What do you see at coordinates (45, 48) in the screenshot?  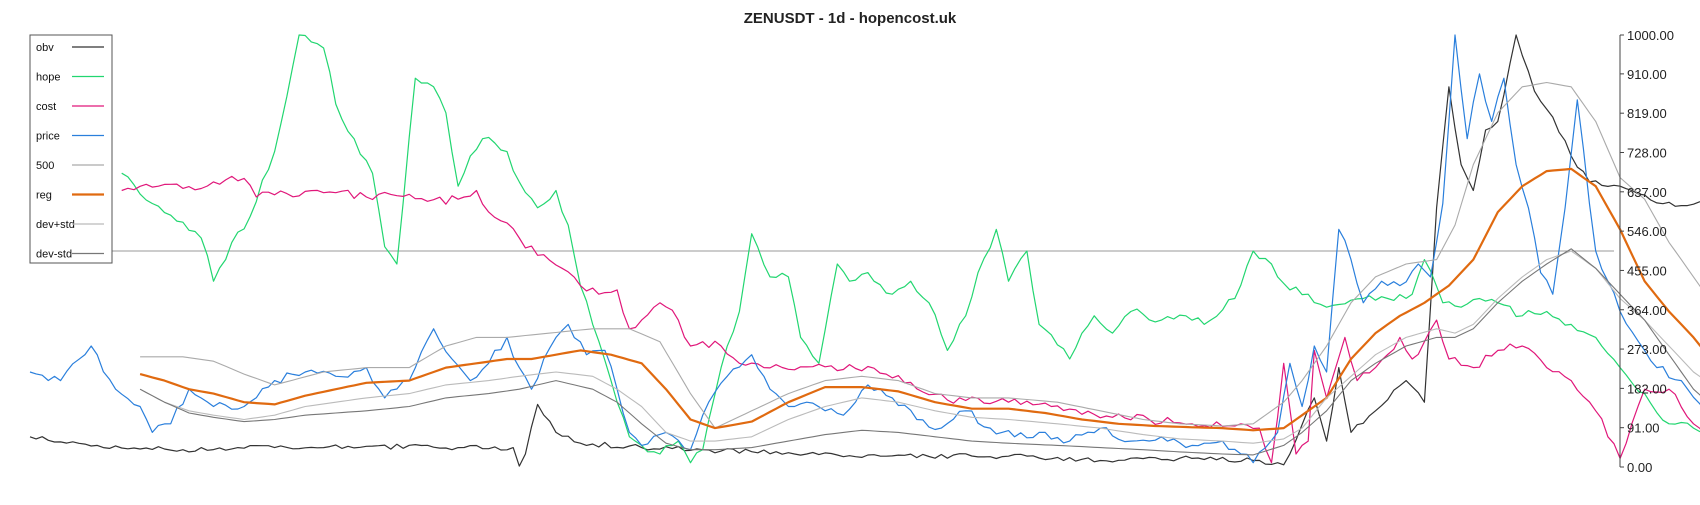 I see `legend-label-obv: obv` at bounding box center [45, 48].